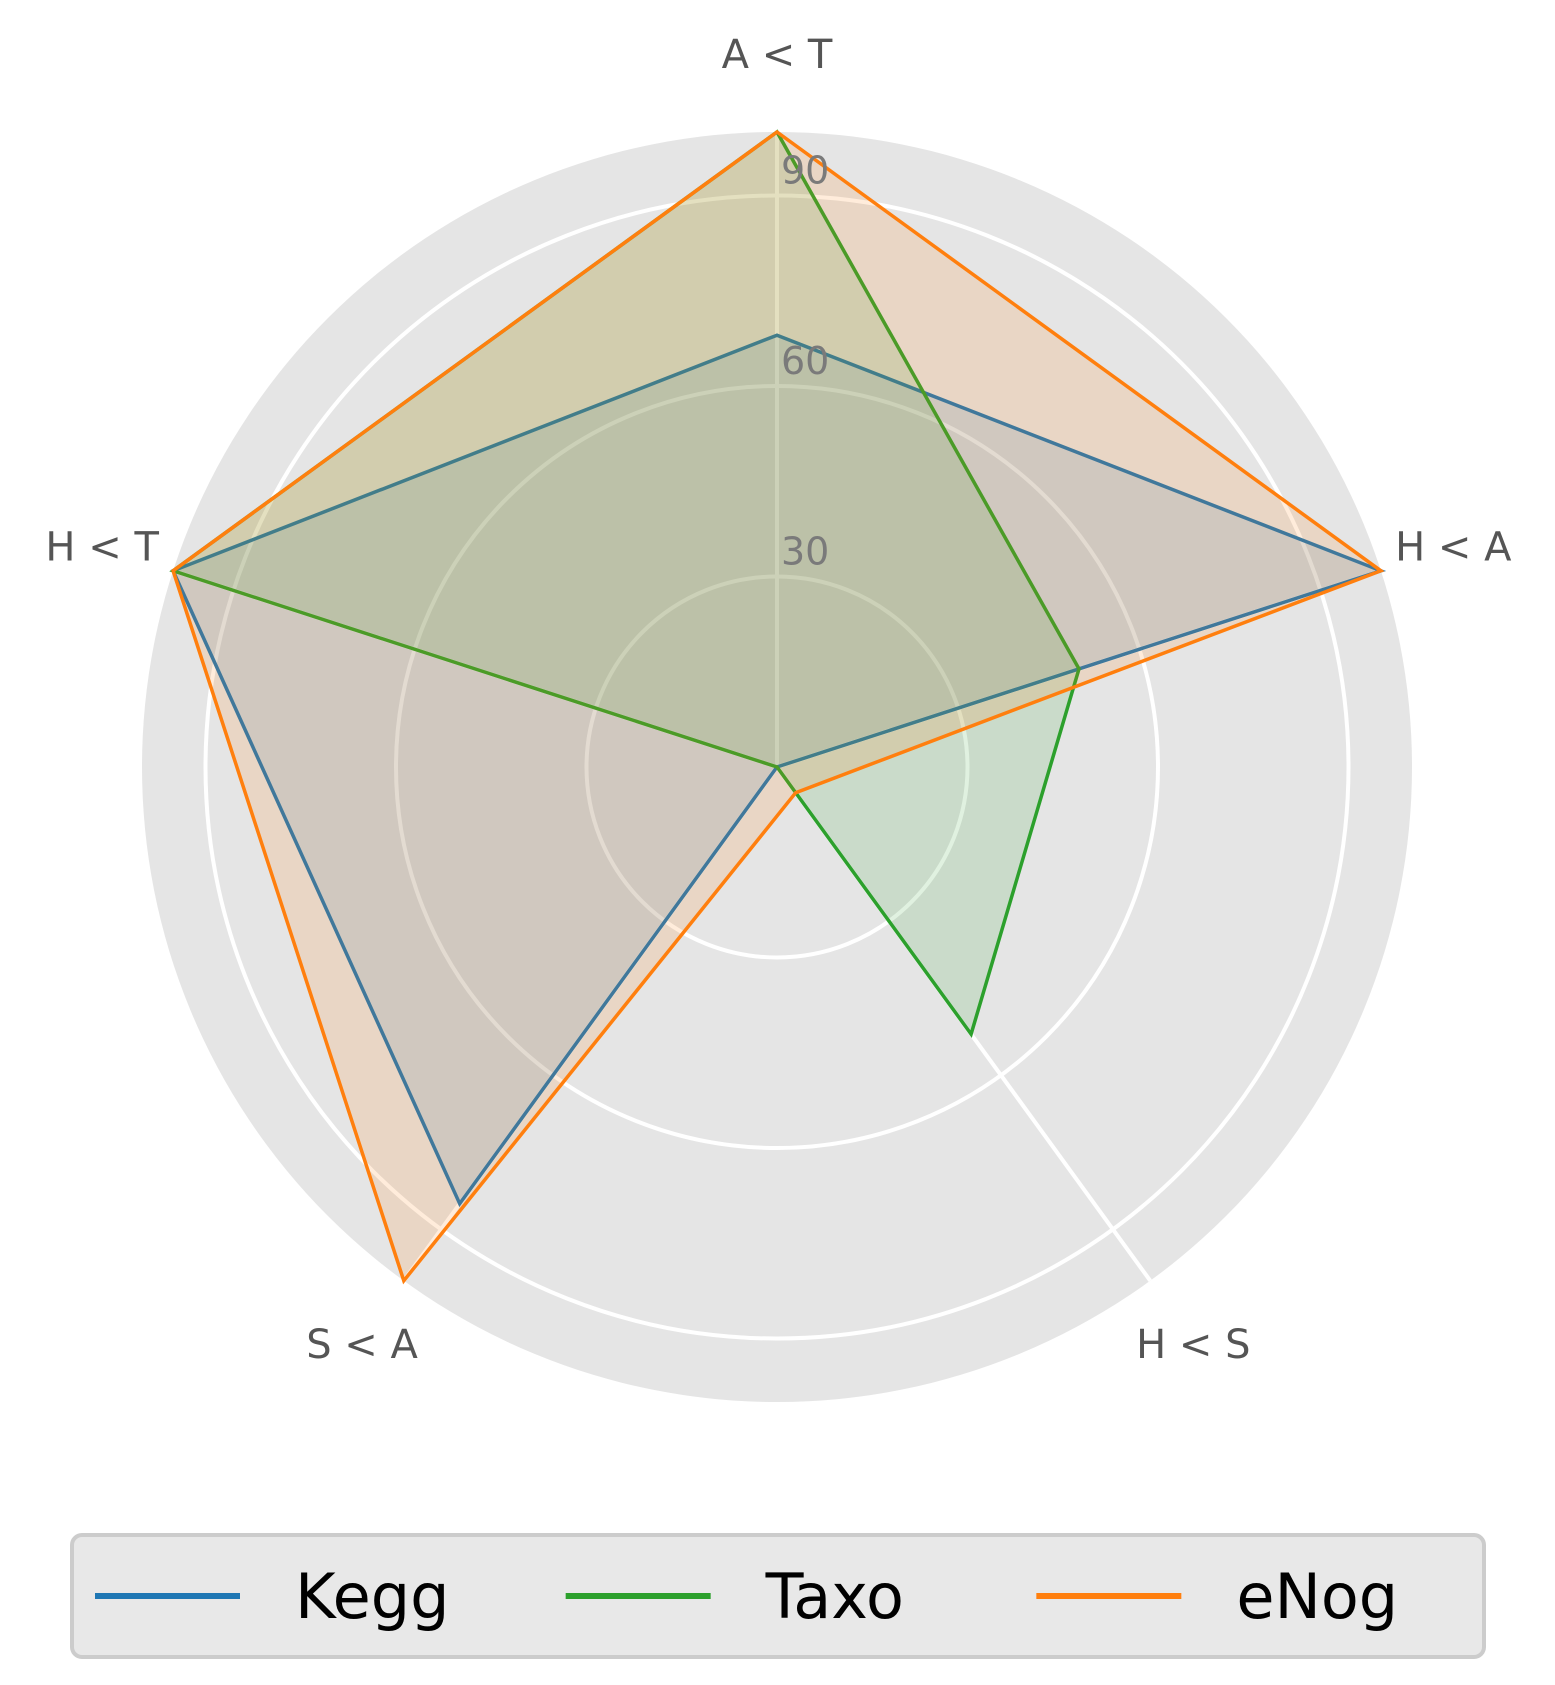  What do you see at coordinates (777, 55) in the screenshot?
I see `axis-label-0: A < T` at bounding box center [777, 55].